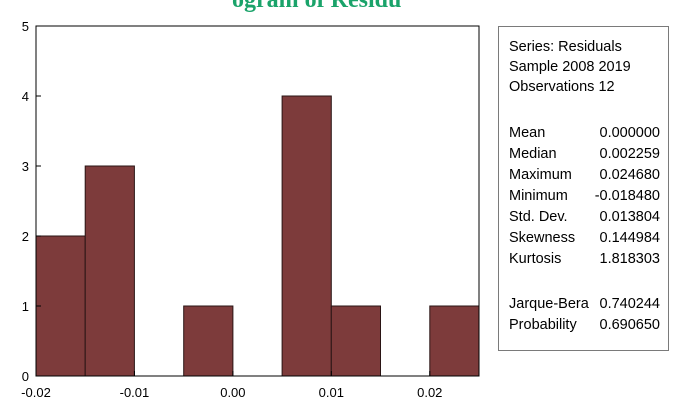 The height and width of the screenshot is (407, 678). Describe the element at coordinates (533, 154) in the screenshot. I see `stat-label: Median` at that location.